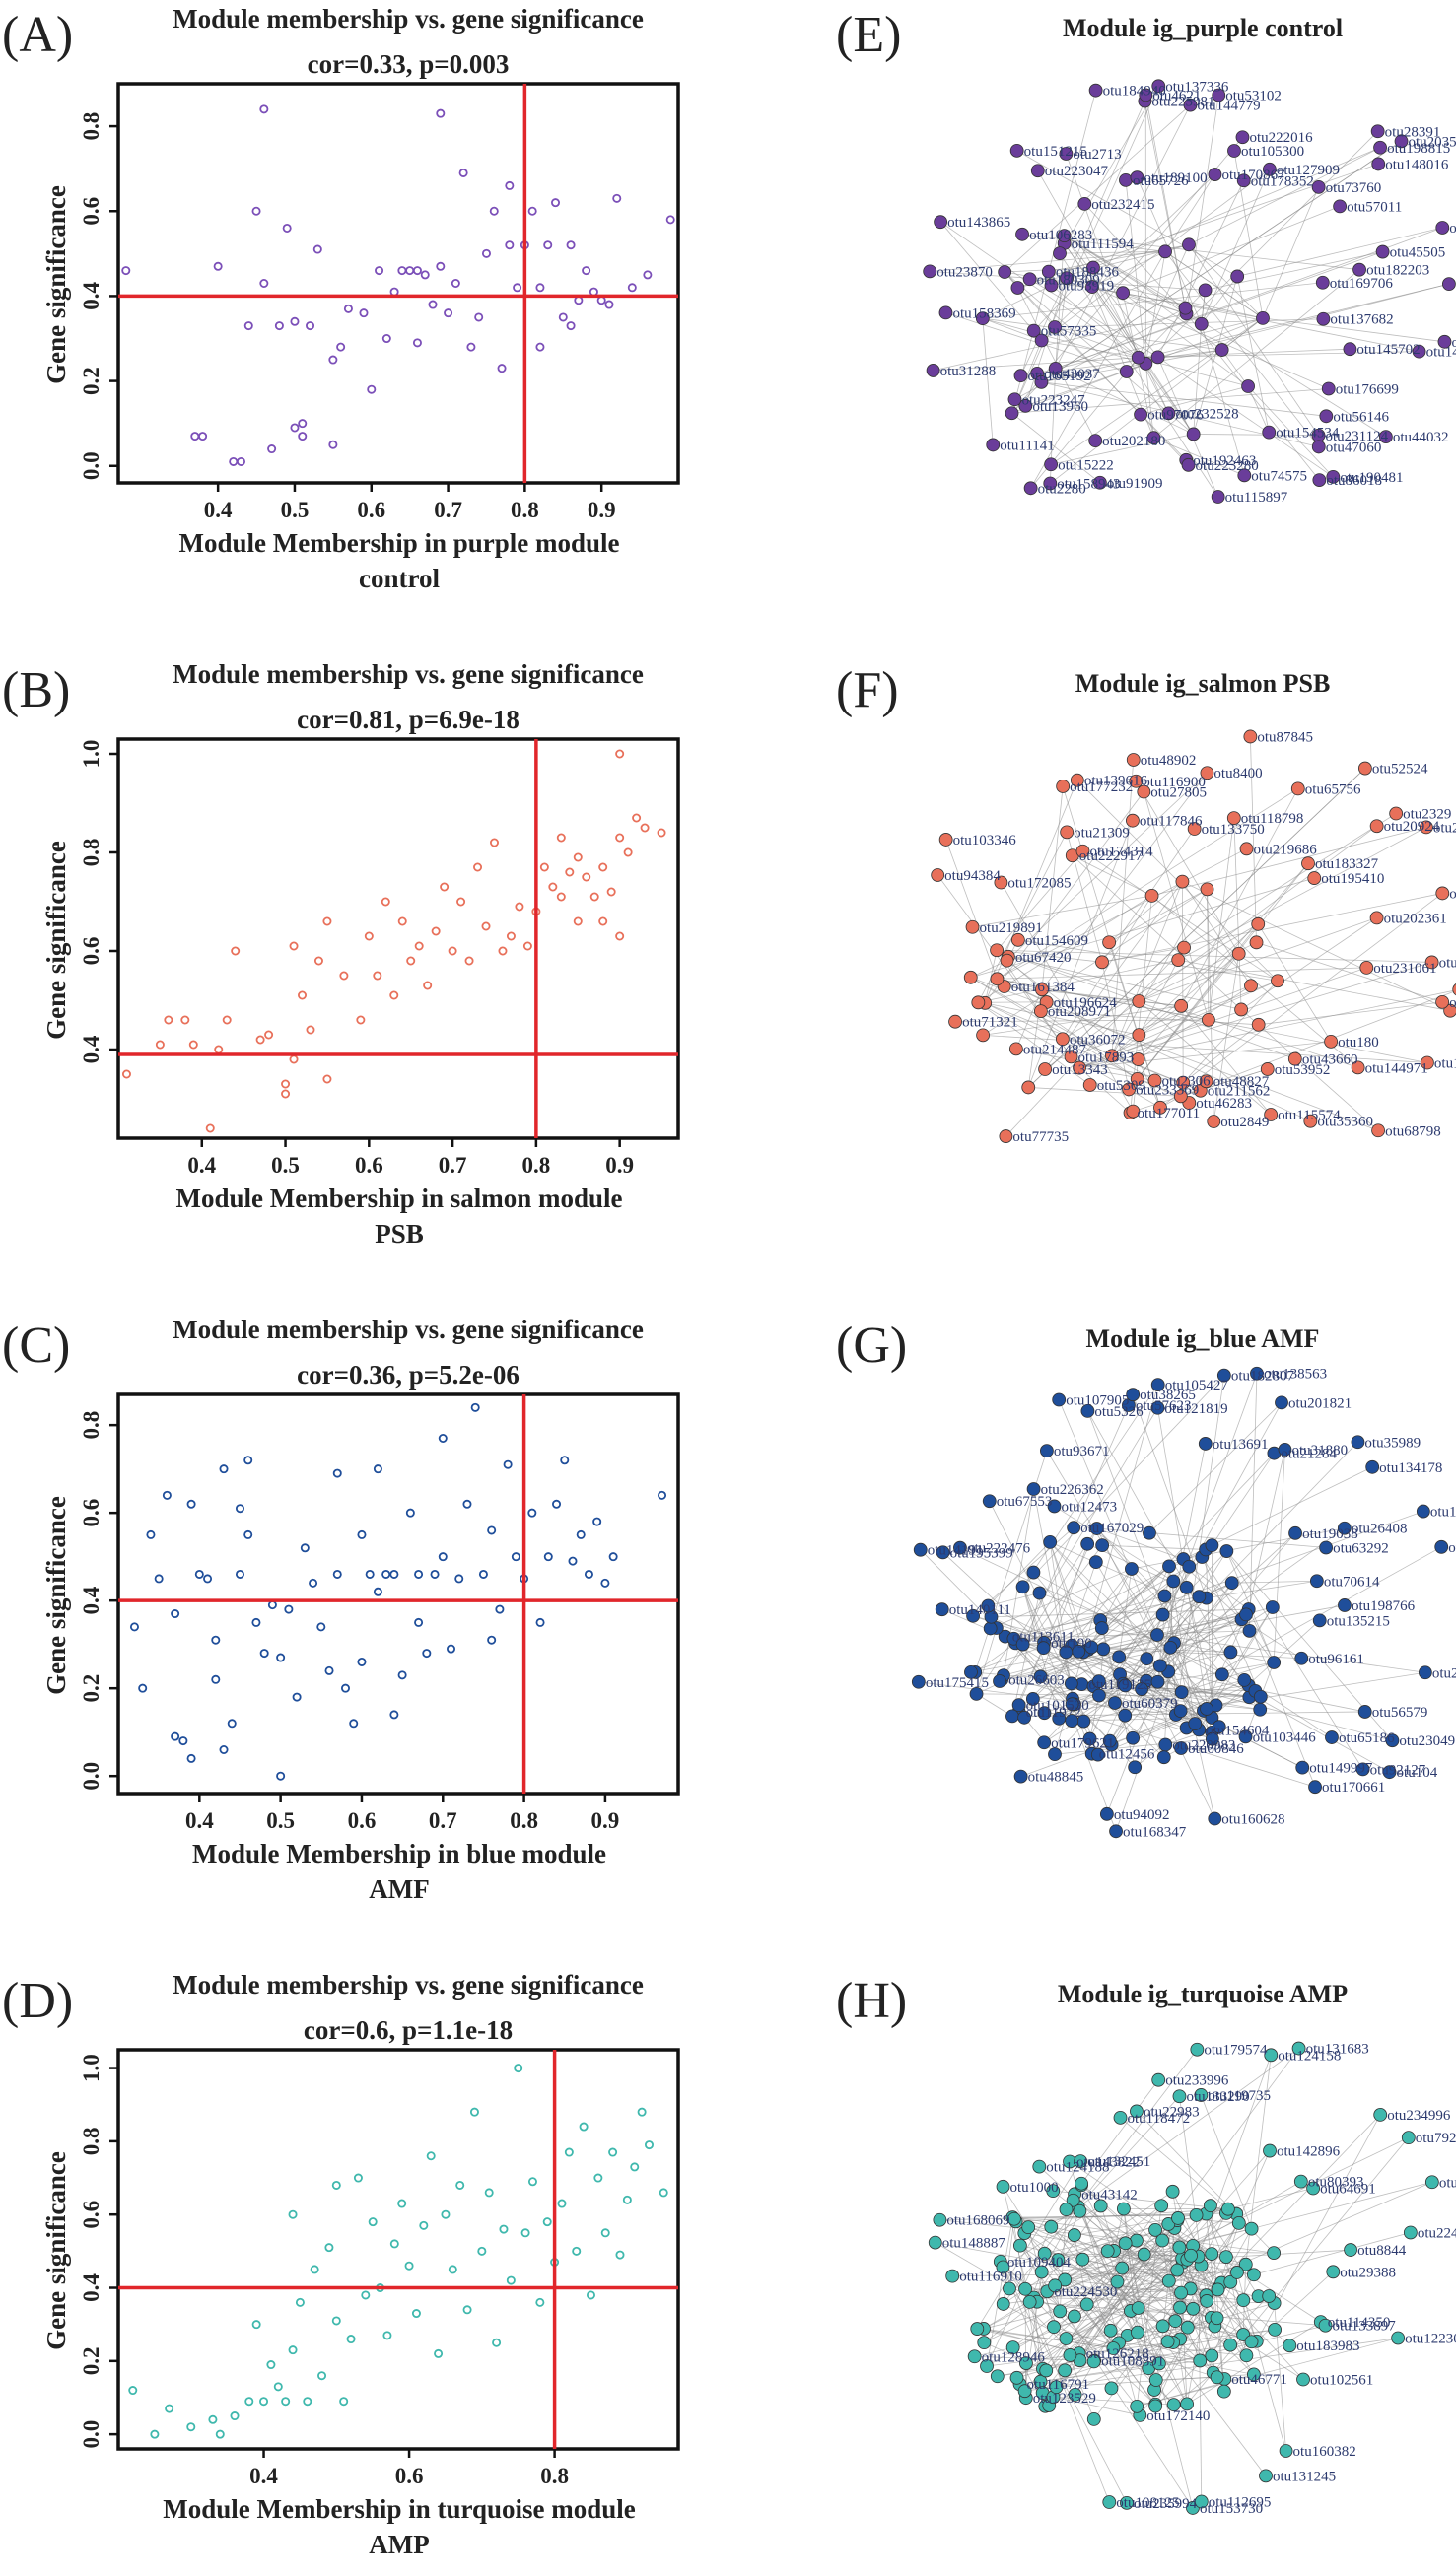 Image resolution: width=1456 pixels, height=2576 pixels. I want to click on node-label: otu178352, so click(1282, 181).